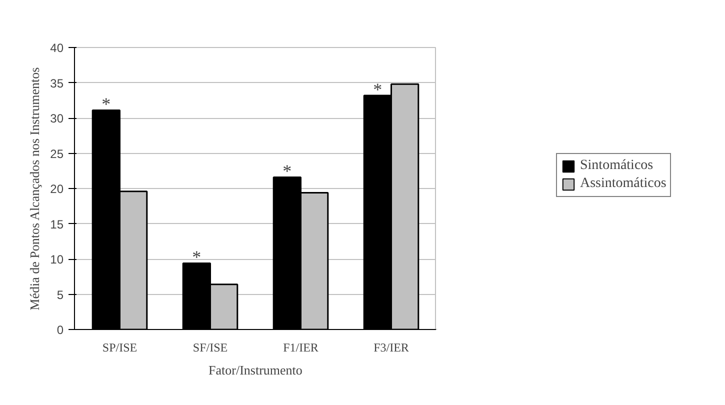 The height and width of the screenshot is (405, 725). I want to click on y-tick-label: 35, so click(57, 83).